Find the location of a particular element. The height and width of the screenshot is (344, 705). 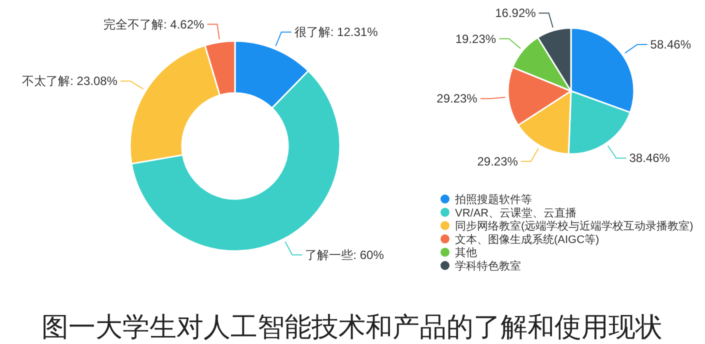

legend-label: VR/AR、云课堂、云直播 is located at coordinates (516, 213).